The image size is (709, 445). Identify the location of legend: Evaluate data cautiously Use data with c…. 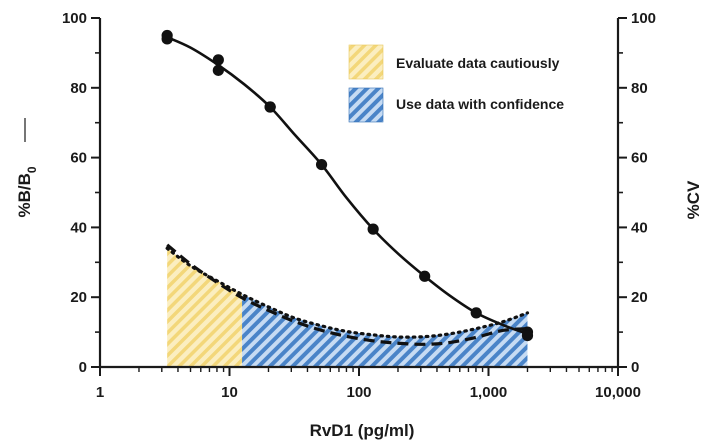
(456, 83).